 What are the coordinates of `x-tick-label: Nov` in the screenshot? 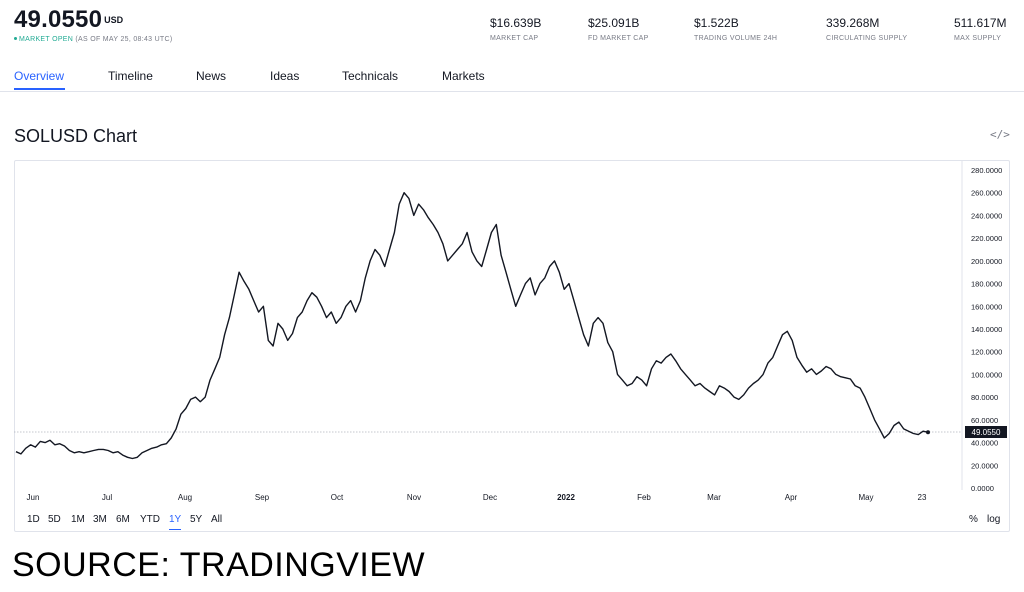 It's located at (414, 497).